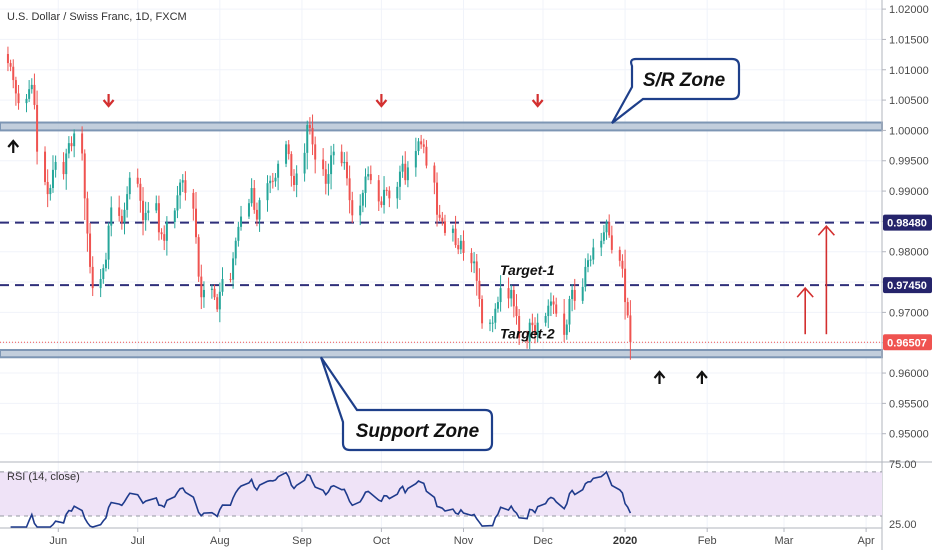 This screenshot has width=932, height=555. I want to click on x-tick-label: Jun, so click(58, 541).